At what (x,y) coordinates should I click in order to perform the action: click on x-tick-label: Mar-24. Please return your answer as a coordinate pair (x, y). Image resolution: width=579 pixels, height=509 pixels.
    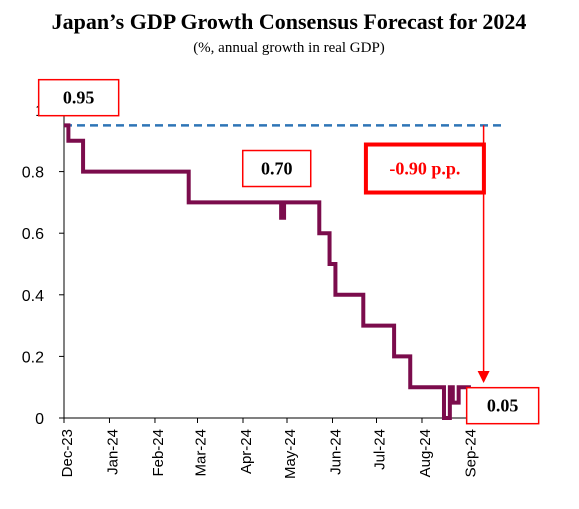
    Looking at the image, I should click on (201, 453).